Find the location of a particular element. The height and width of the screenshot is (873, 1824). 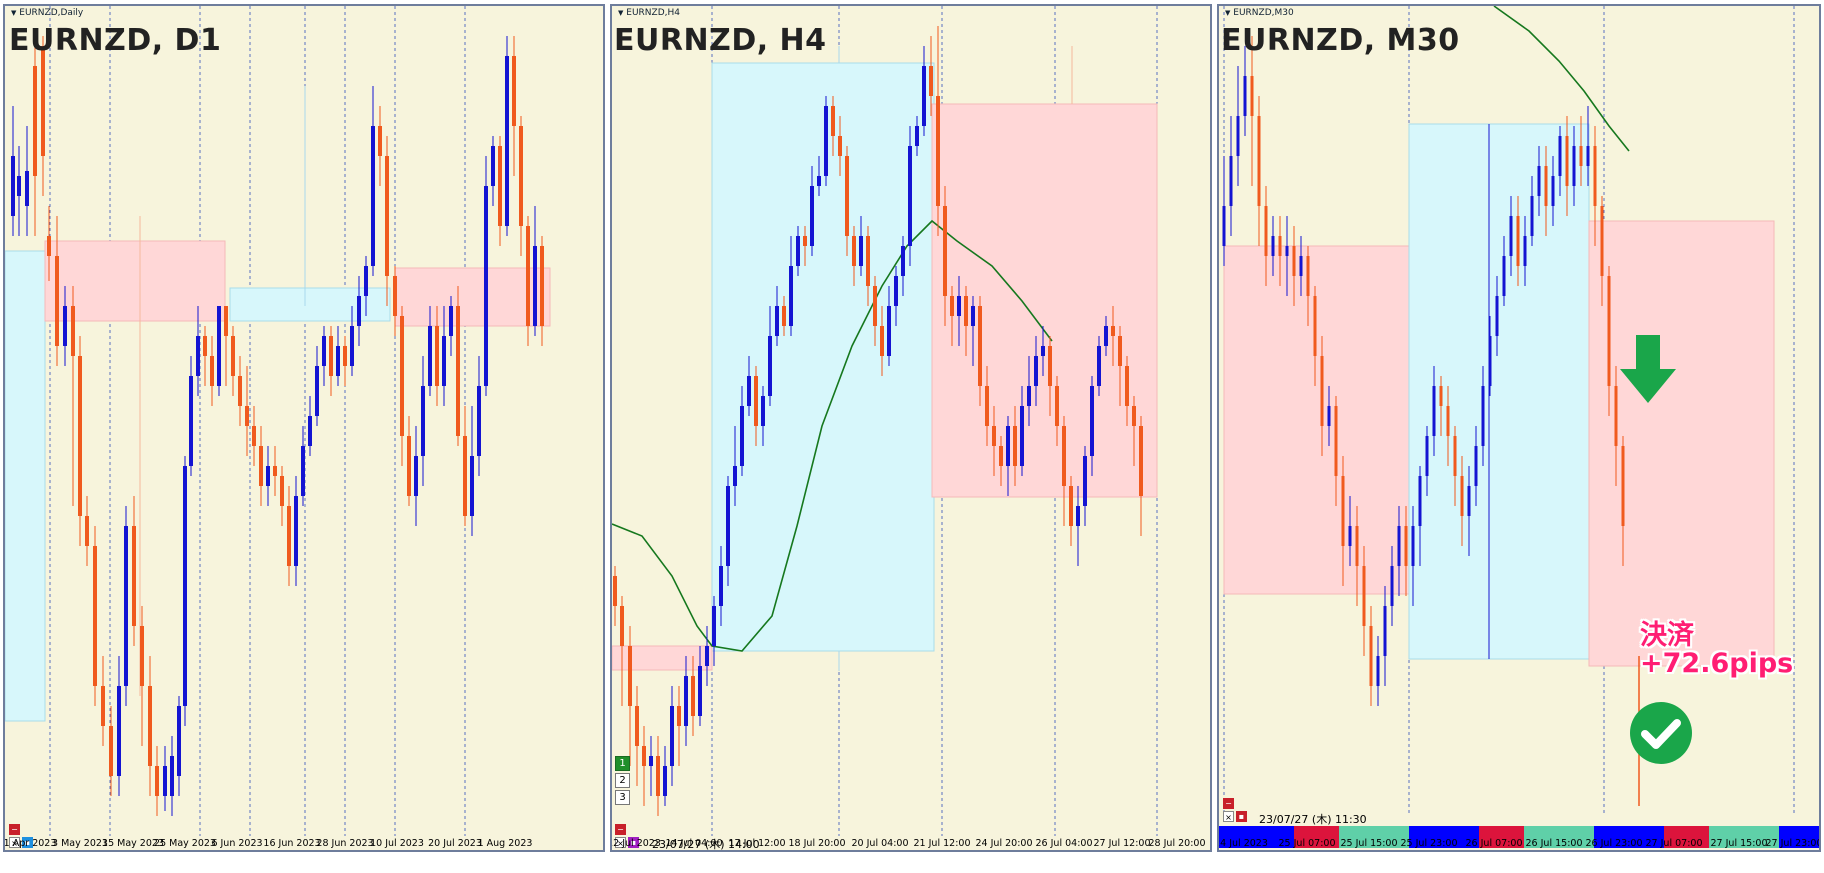

x-tick-label: 6 Jun 2023 is located at coordinates (237, 843).